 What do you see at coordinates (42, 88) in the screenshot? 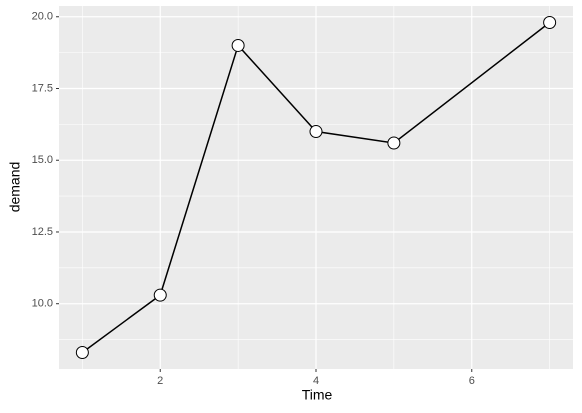
I see `y-tick-label: 17.5` at bounding box center [42, 88].